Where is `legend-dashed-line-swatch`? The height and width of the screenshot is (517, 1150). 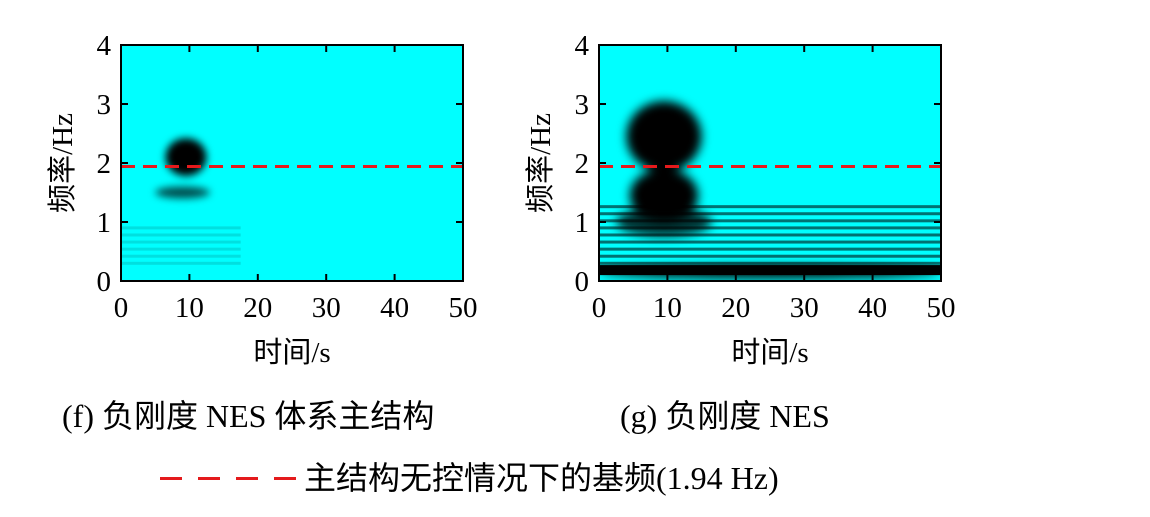
legend-dashed-line-swatch is located at coordinates (229, 478).